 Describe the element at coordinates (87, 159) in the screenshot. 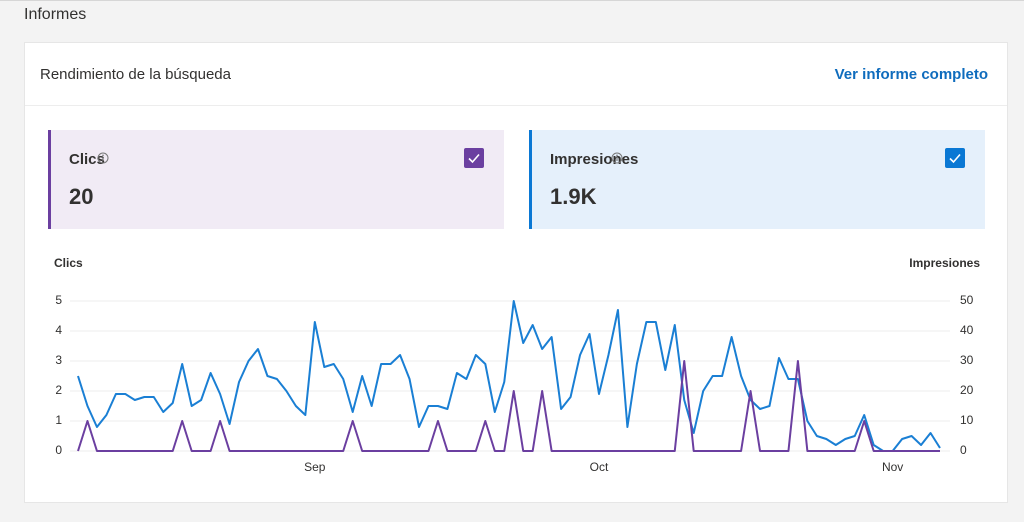

I see `metric-label: Clics` at that location.